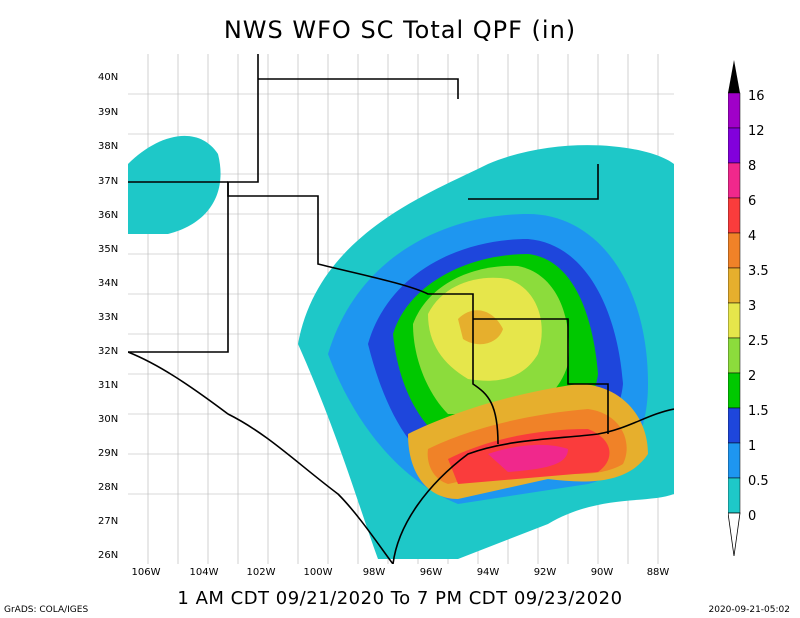 Image resolution: width=800 pixels, height=618 pixels. What do you see at coordinates (758, 341) in the screenshot?
I see `legend-label: 2.5` at bounding box center [758, 341].